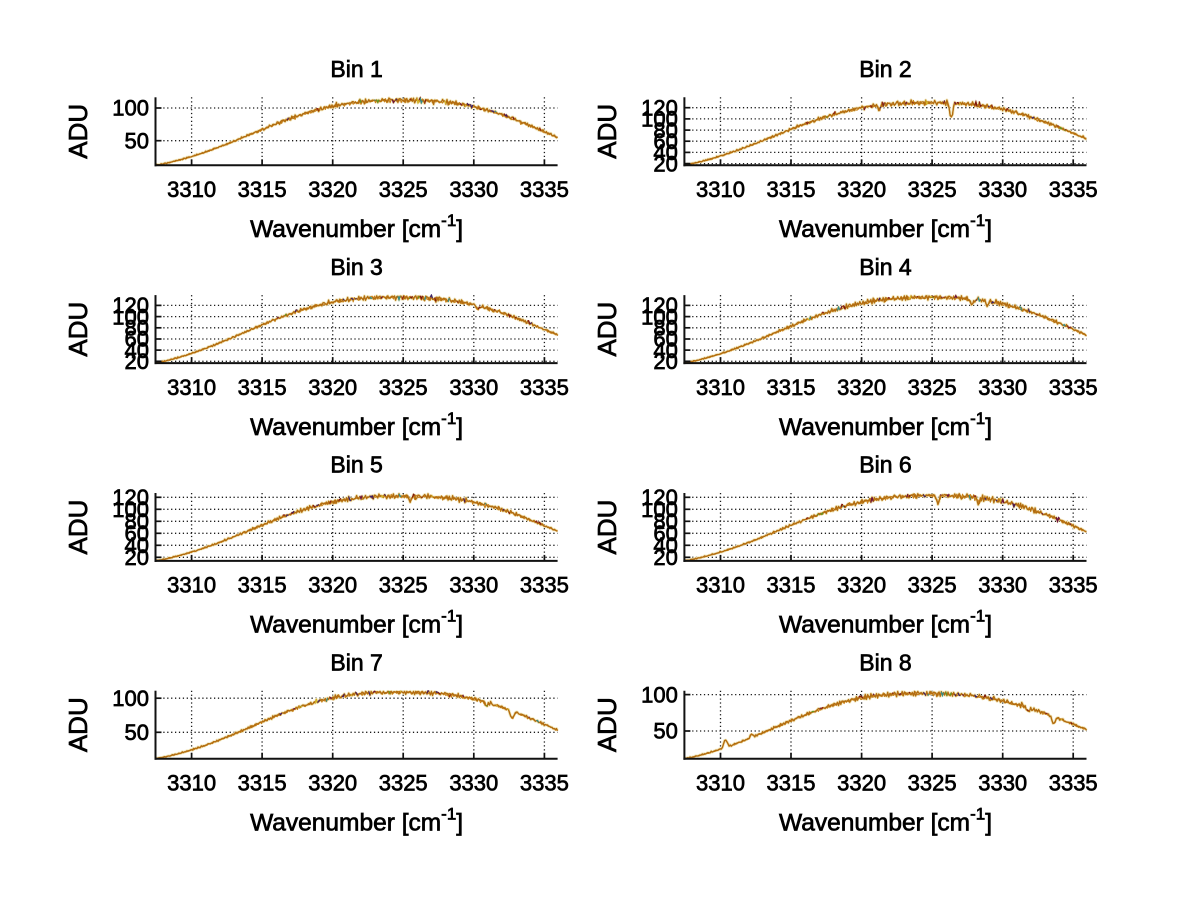  I want to click on svg-text: Bin 3, so click(356, 267).